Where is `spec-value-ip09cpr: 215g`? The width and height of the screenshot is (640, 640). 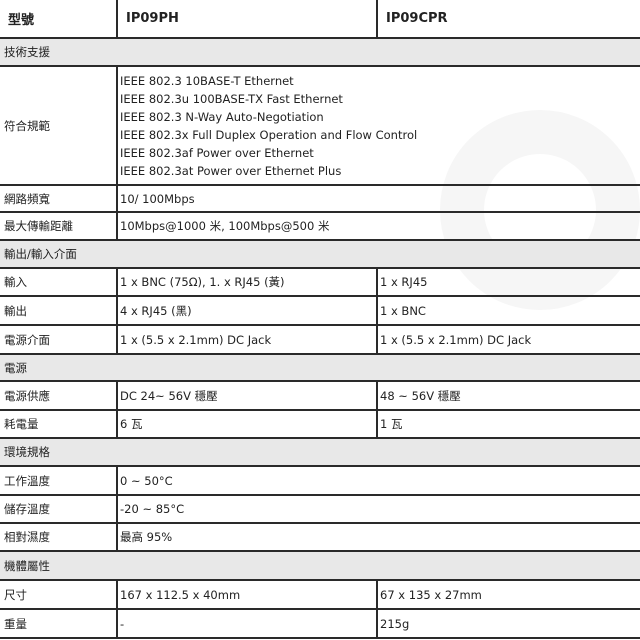 spec-value-ip09cpr: 215g is located at coordinates (508, 623).